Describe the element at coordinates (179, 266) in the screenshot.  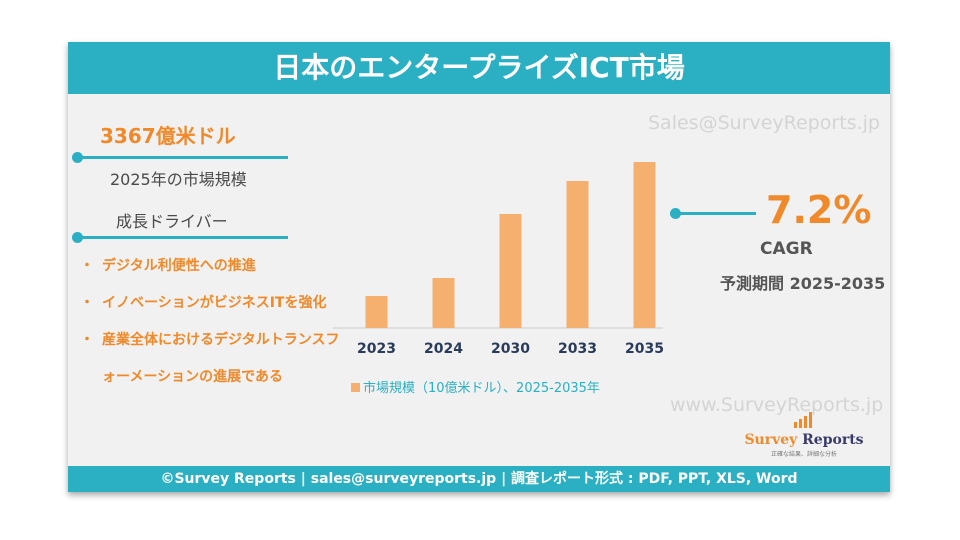
I see `driver-text: デジタル利便性への推進` at that location.